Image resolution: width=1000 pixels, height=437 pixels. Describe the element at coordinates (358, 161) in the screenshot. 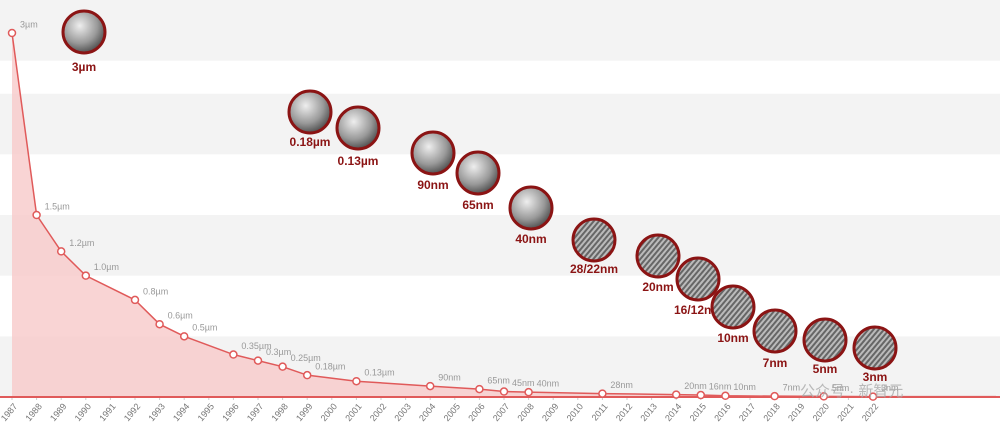

I see `badge-label: 0.13µm` at that location.